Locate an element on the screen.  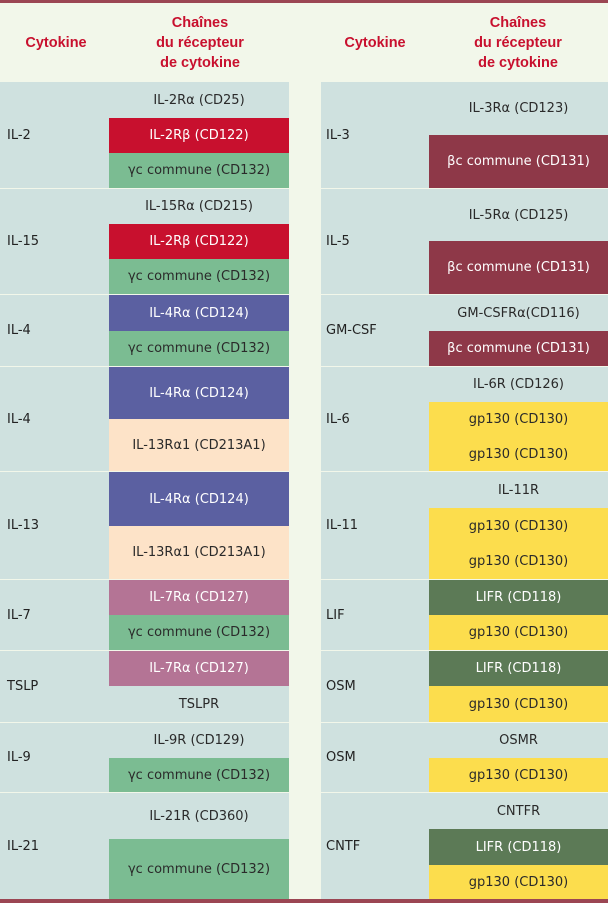
cytokine-name: TSLP is located at coordinates (23, 686).